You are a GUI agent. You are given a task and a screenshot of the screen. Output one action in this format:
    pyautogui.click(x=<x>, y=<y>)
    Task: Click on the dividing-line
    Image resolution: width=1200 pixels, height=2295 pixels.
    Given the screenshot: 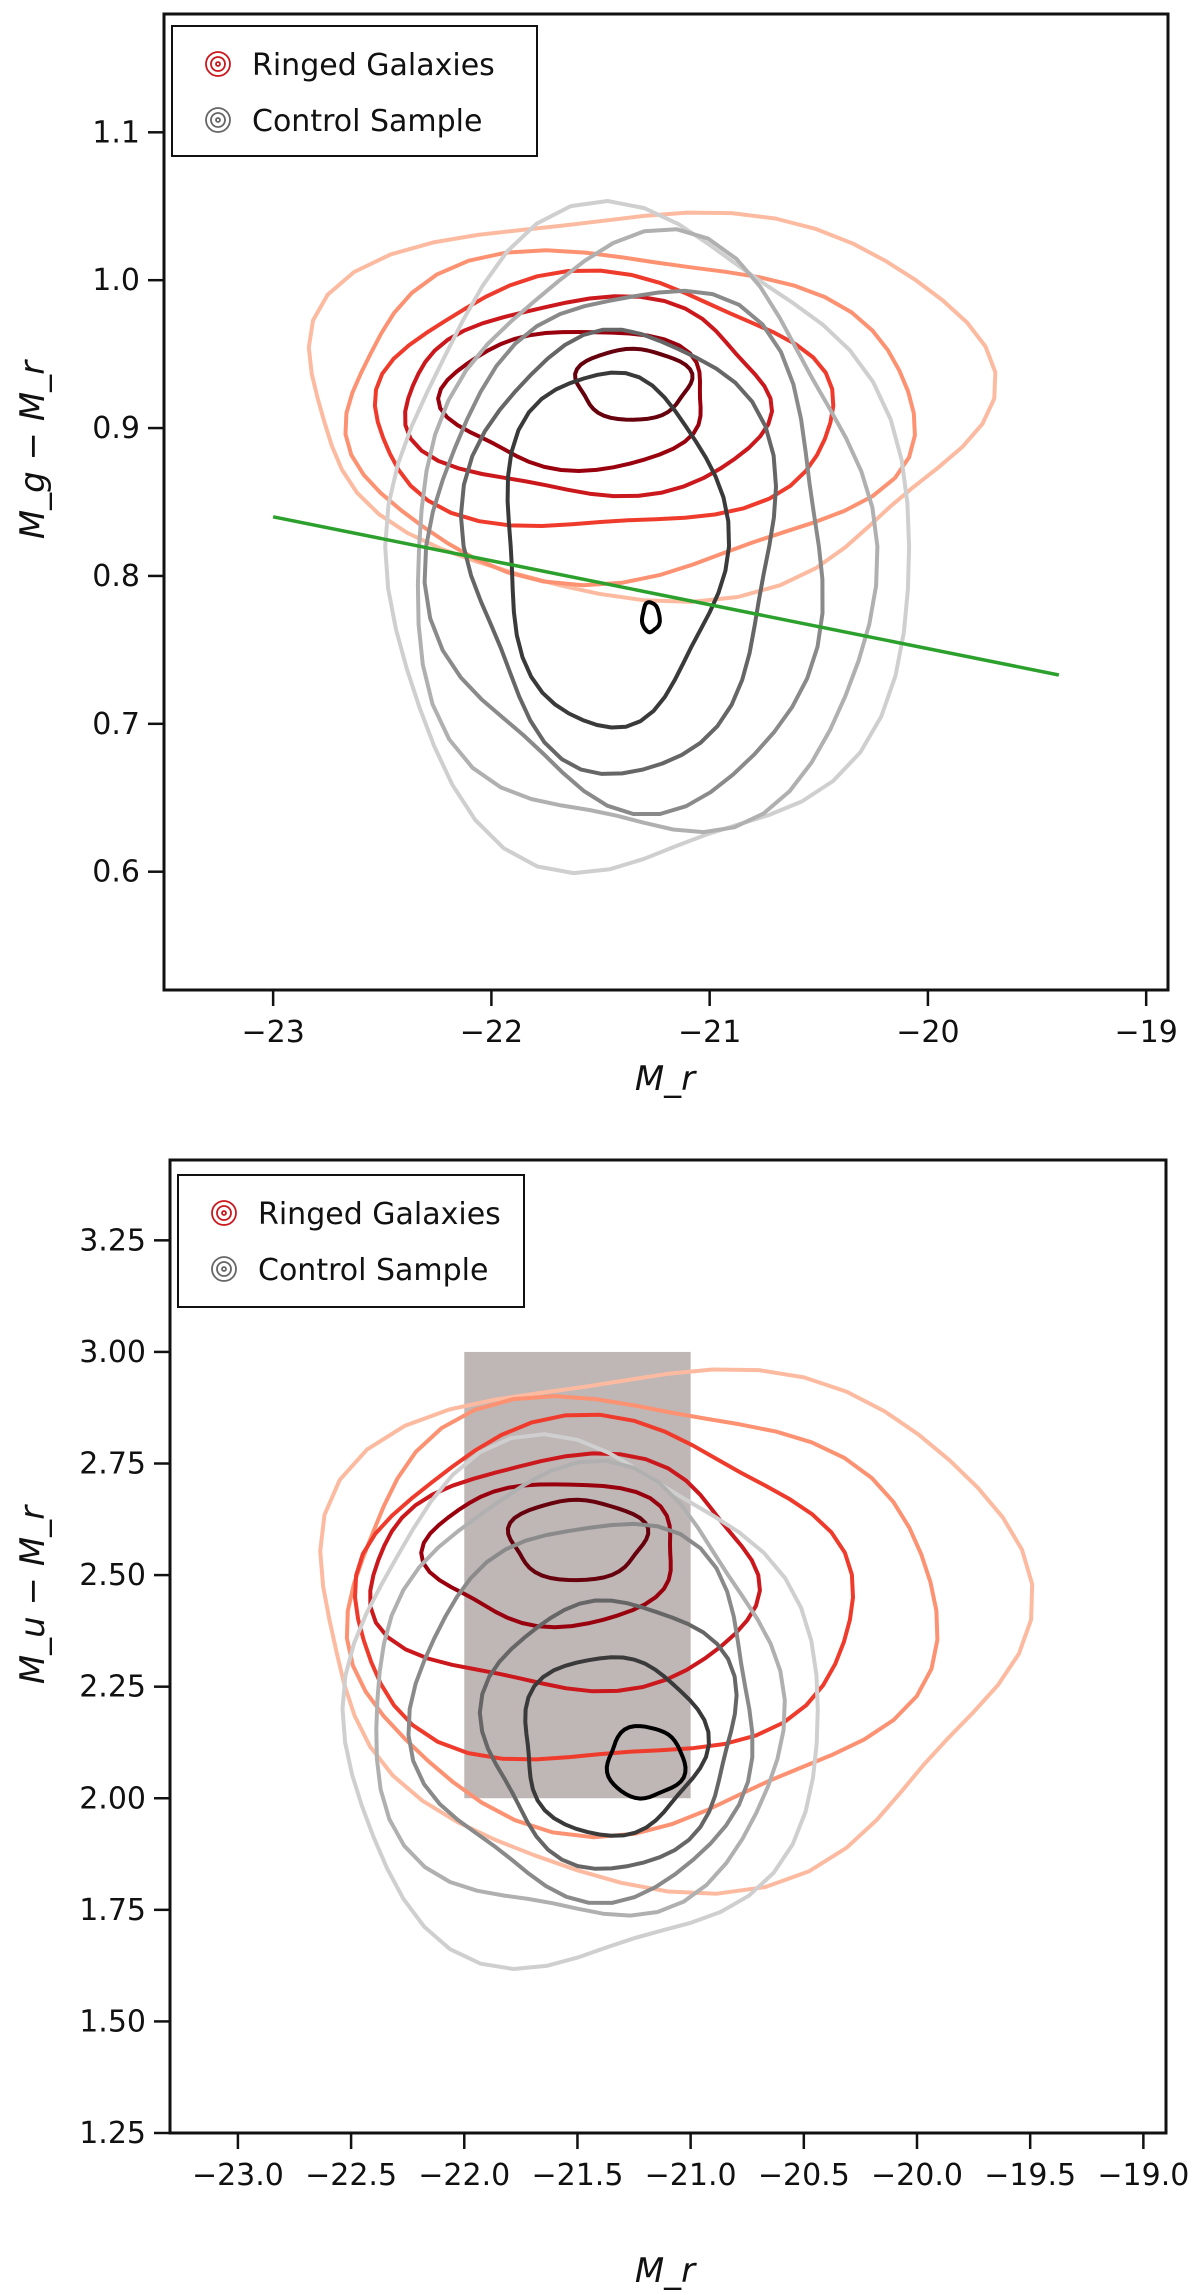 What is the action you would take?
    pyautogui.click(x=666, y=596)
    